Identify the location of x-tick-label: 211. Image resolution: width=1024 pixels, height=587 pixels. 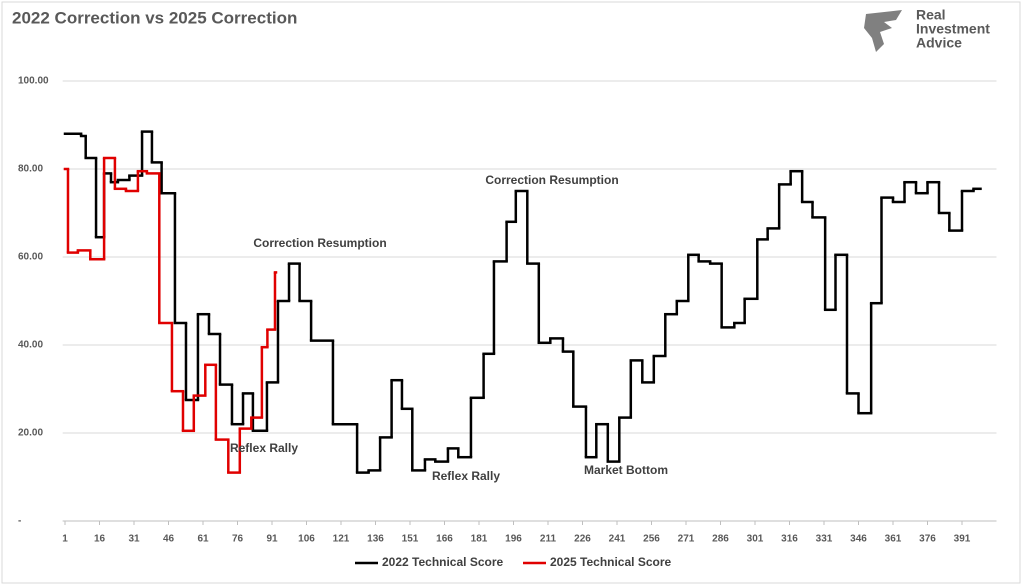
(548, 539).